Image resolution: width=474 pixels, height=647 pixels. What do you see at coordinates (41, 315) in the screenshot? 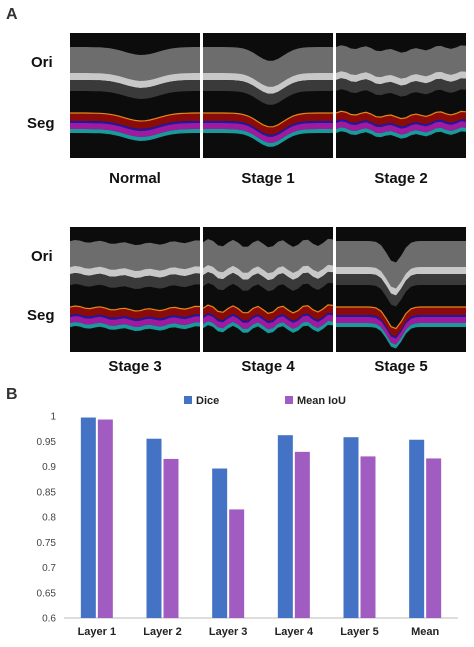
I see `seg-label-row2: Seg` at bounding box center [41, 315].